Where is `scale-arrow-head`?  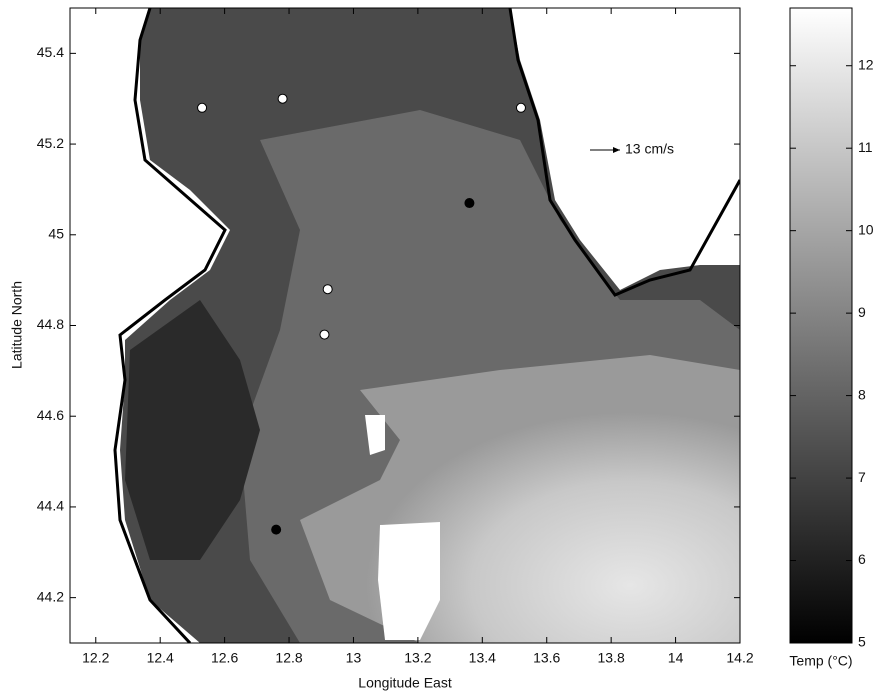
scale-arrow-head is located at coordinates (616, 150).